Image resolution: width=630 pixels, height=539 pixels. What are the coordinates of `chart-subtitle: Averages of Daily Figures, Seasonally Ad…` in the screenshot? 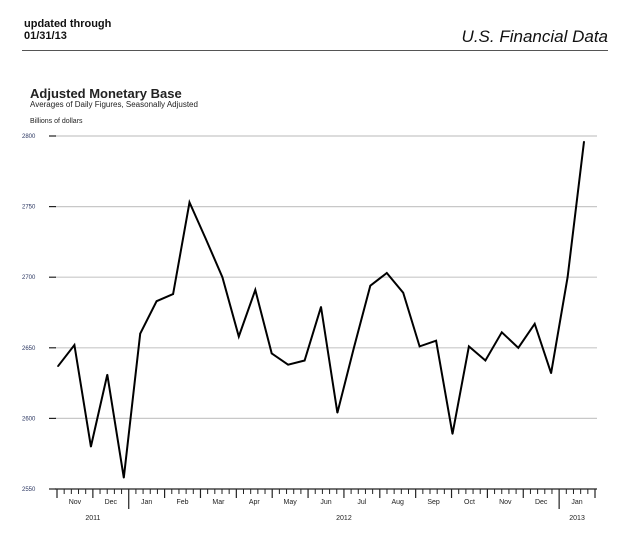 It's located at (114, 104).